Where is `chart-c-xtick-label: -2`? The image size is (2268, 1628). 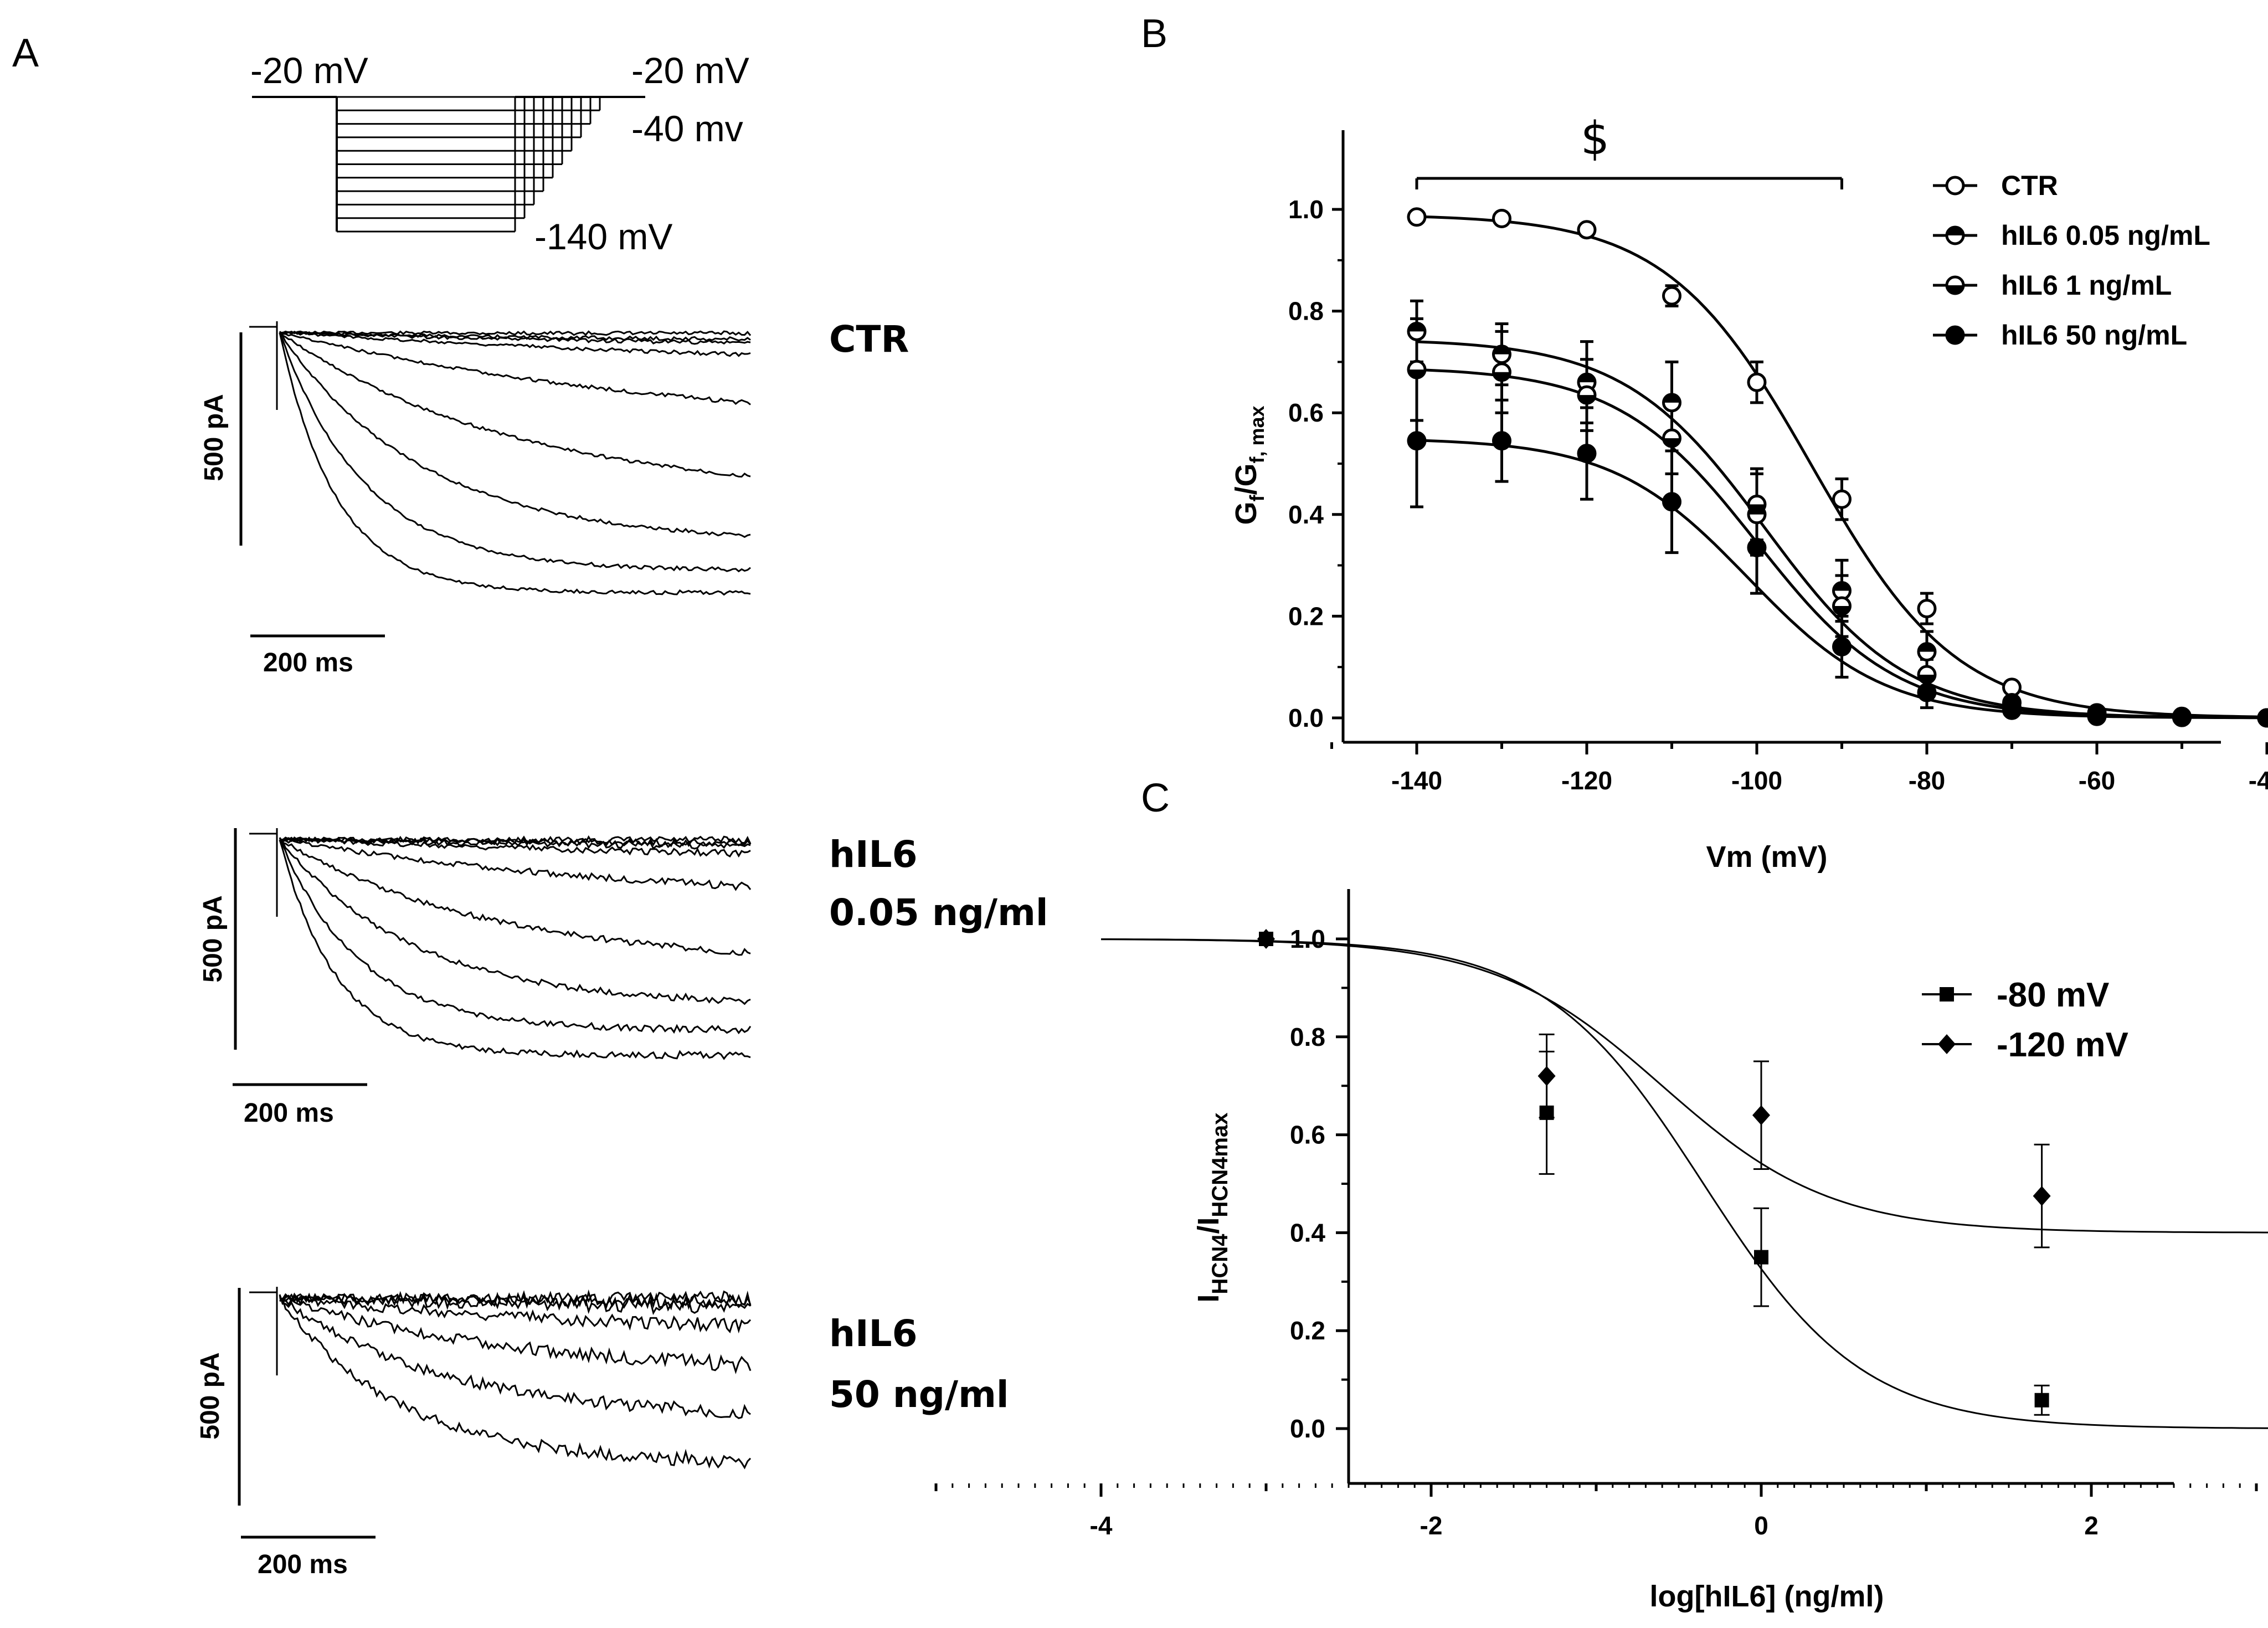
chart-c-xtick-label: -2 is located at coordinates (1431, 1526).